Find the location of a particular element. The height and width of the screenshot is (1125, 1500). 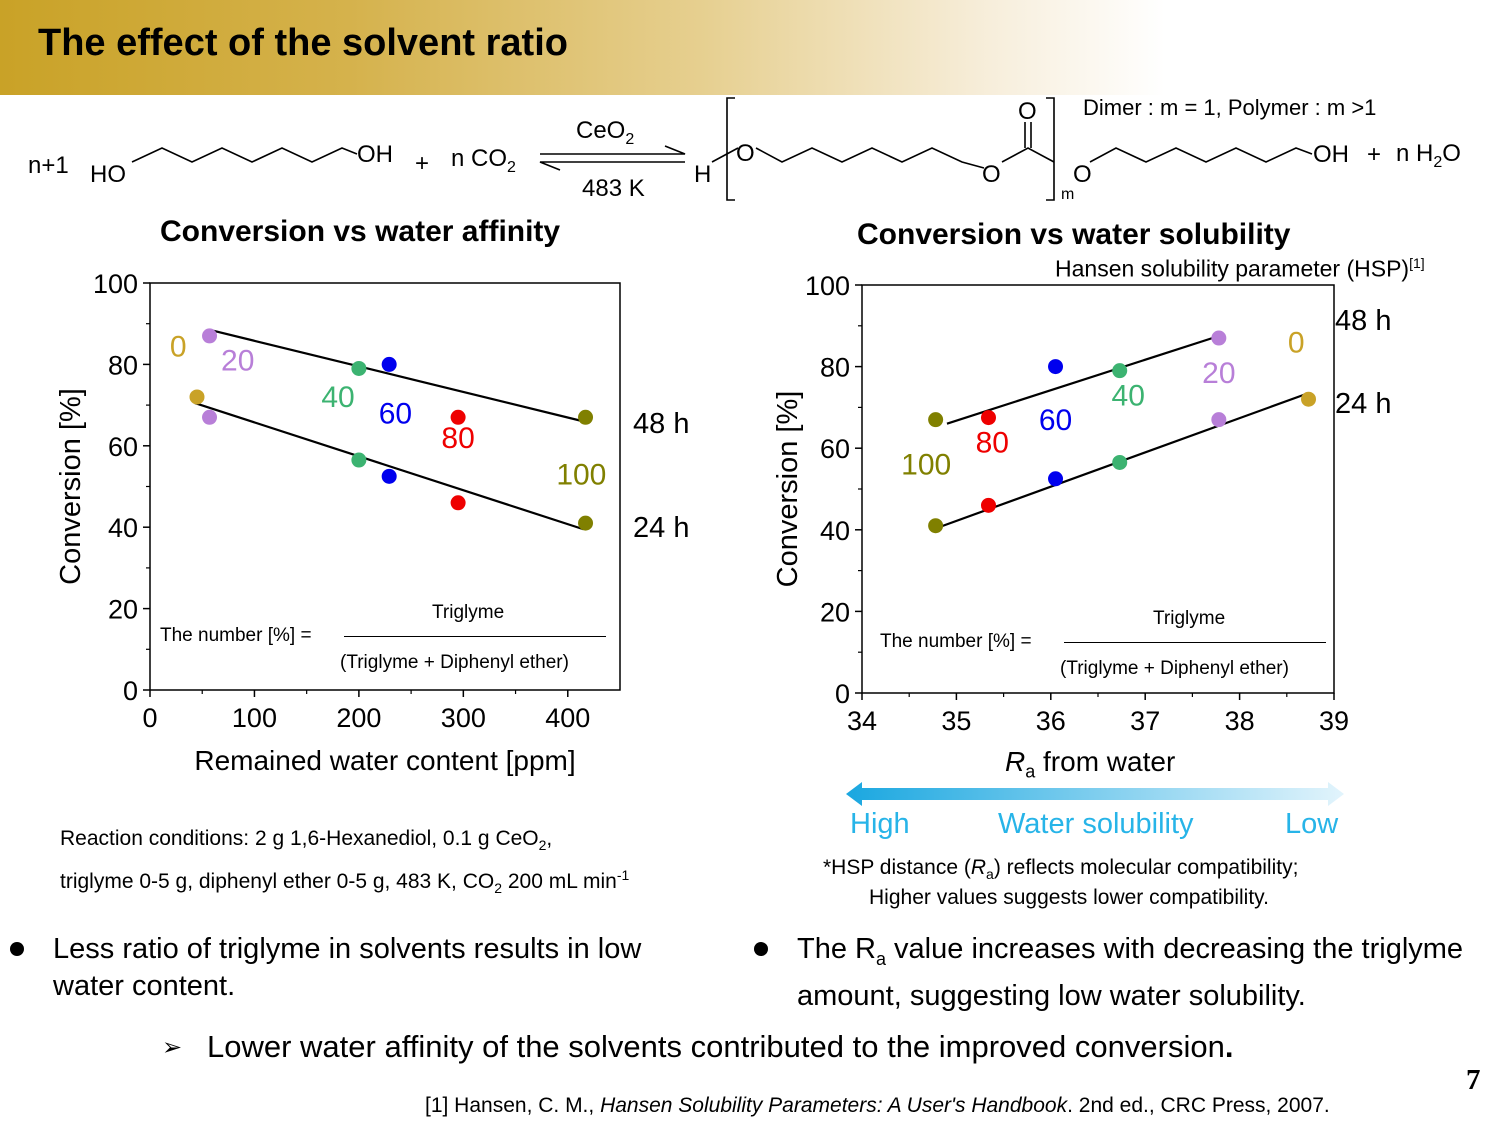

x-tick-label: 36 is located at coordinates (1051, 721).